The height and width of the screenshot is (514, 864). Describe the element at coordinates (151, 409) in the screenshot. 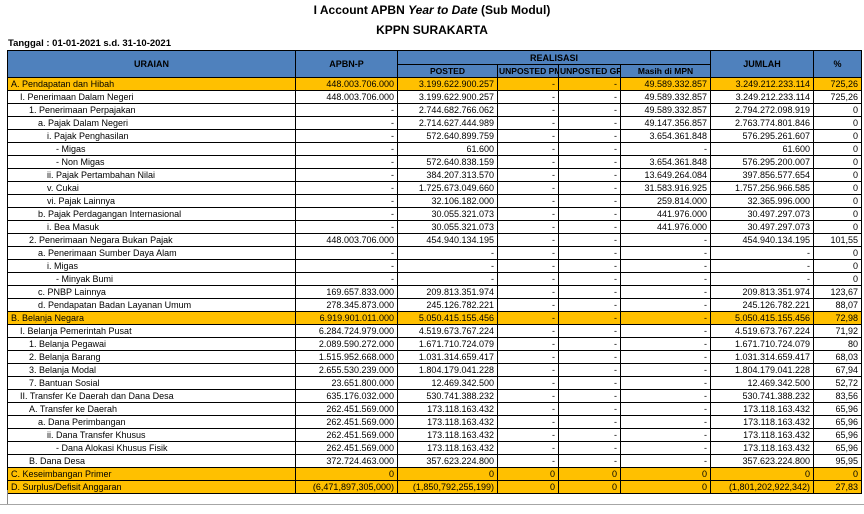

I see `row-label: A. Transfer ke Daerah` at that location.